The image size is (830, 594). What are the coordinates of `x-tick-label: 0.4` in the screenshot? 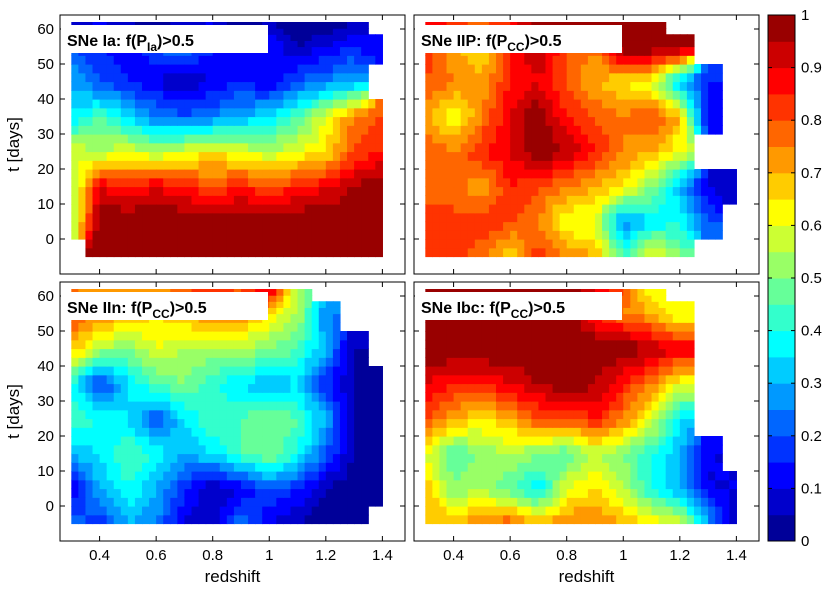 It's located at (99, 555).